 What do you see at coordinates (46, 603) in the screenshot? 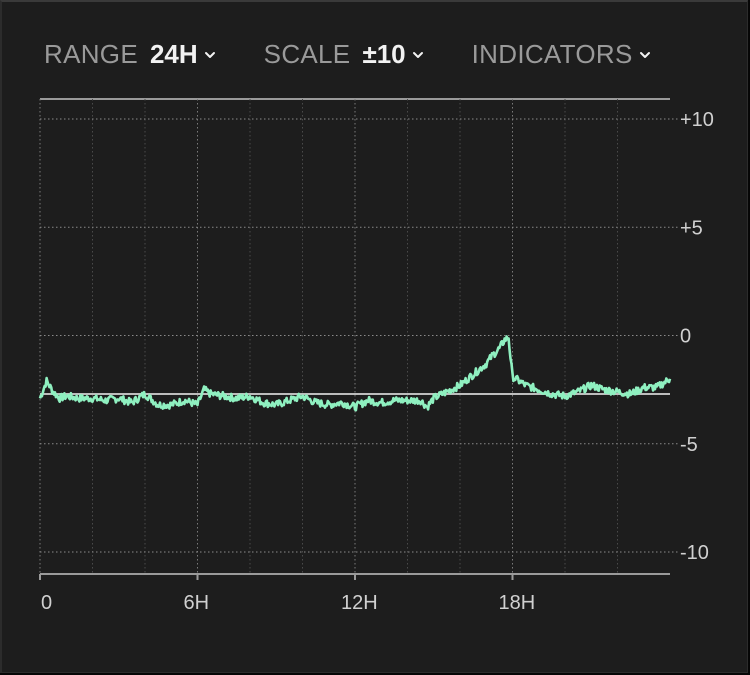
I see `x-tick-label: 0` at bounding box center [46, 603].